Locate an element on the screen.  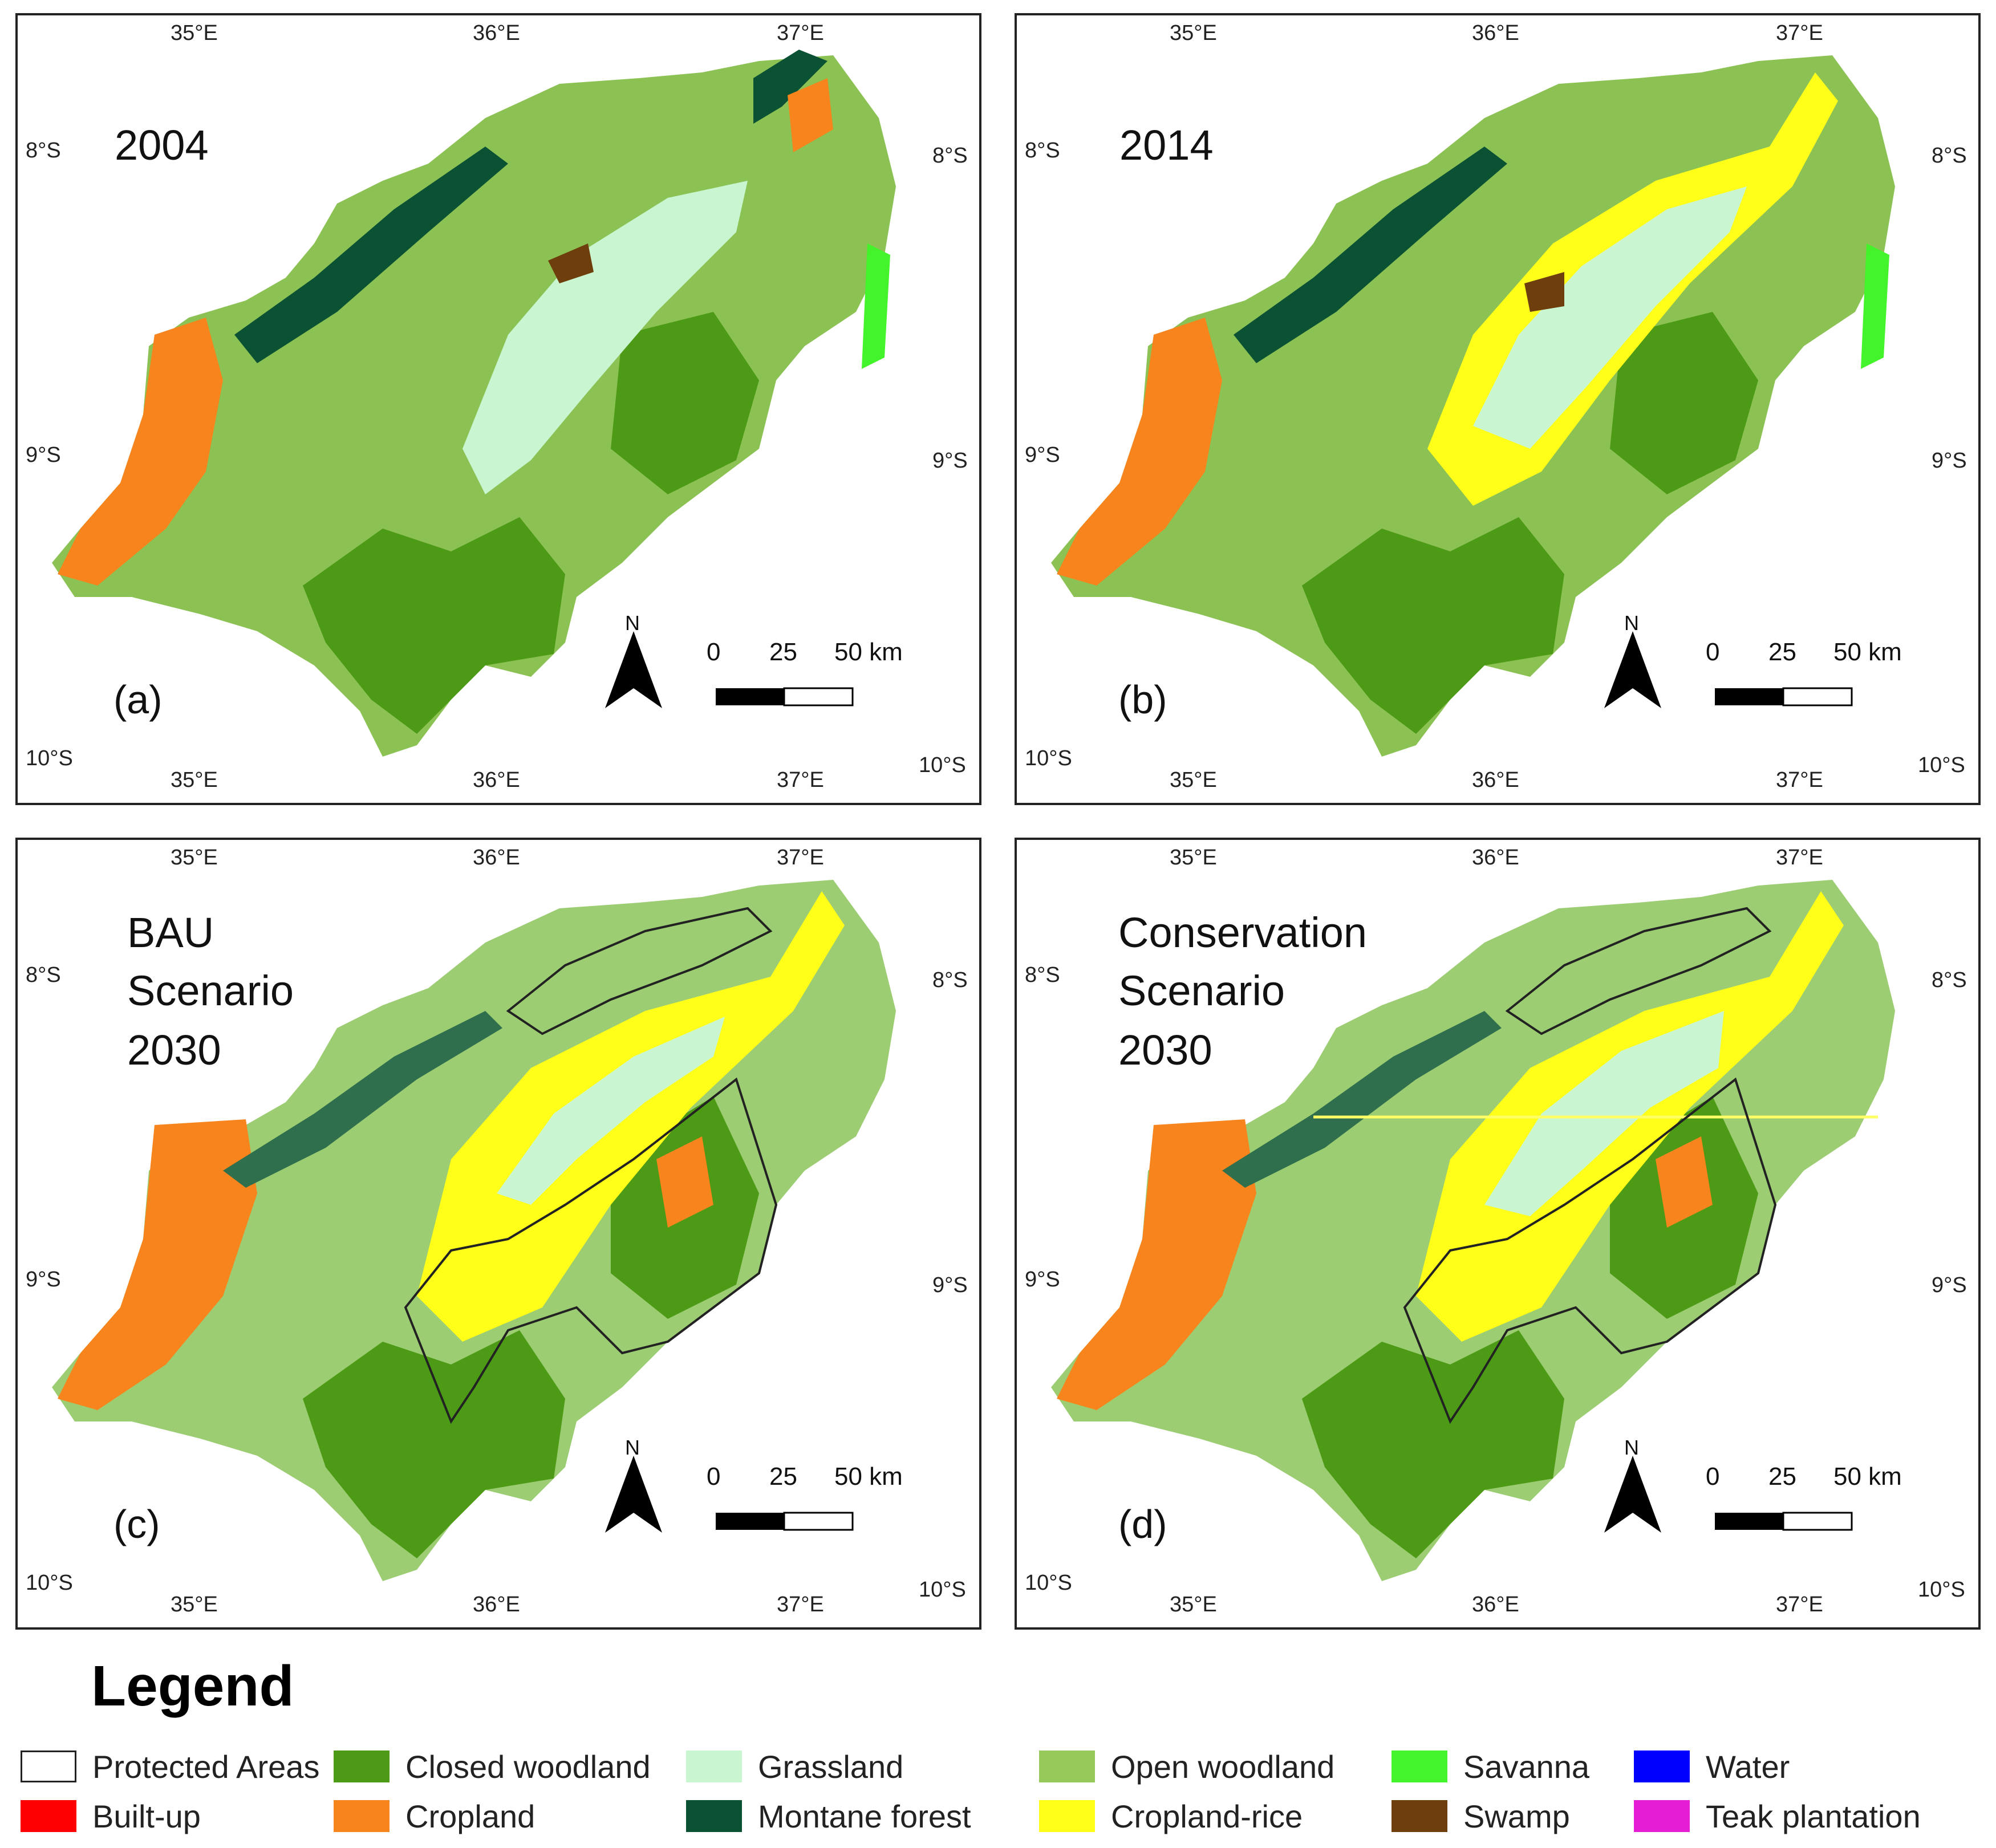
swamp-patch is located at coordinates (571, 263).